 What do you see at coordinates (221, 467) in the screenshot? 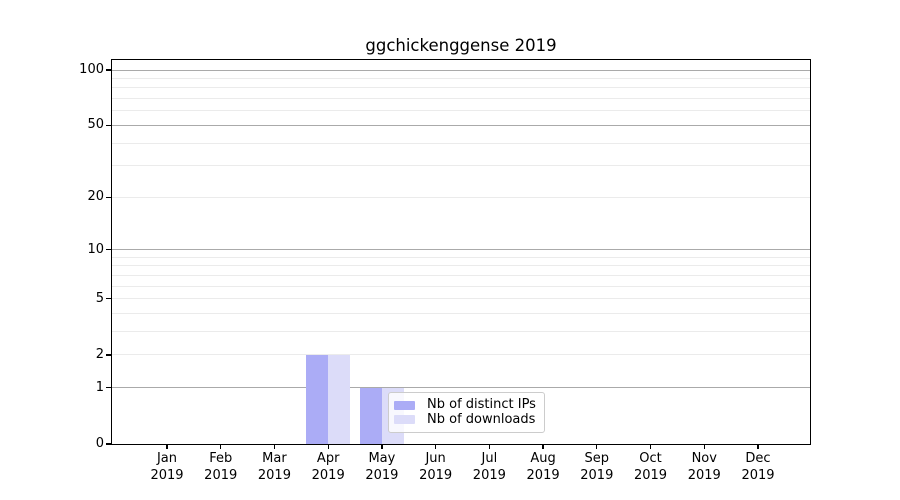
I see `x-tick-label-feb: Feb 2019` at bounding box center [221, 467].